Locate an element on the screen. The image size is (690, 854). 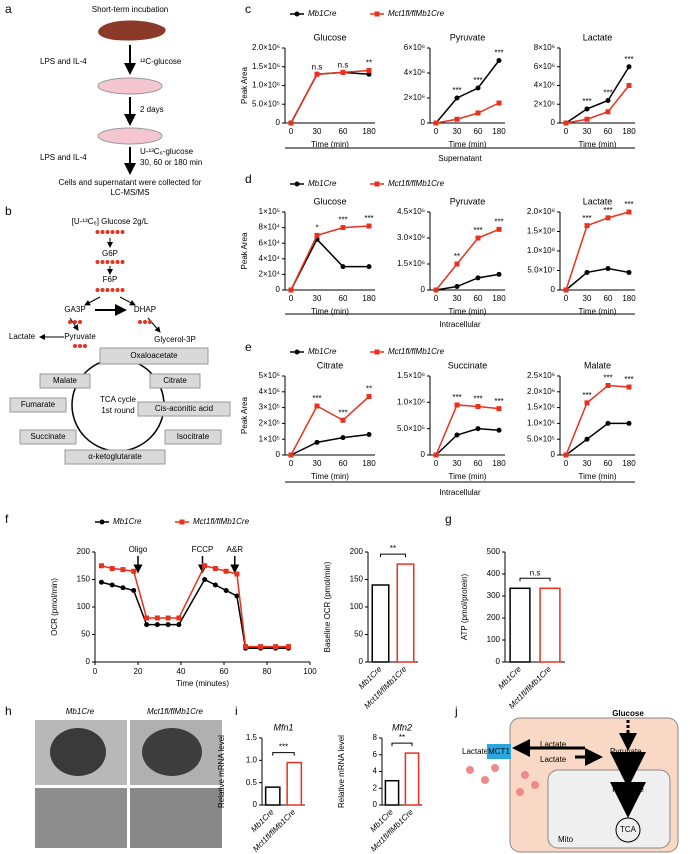
y-tick-label: 2.0×10⁶ is located at coordinates (266, 47).